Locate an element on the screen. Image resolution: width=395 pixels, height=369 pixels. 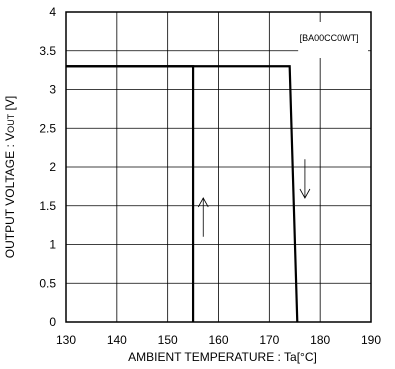
y-tick-label: 2 is located at coordinates (52, 167).